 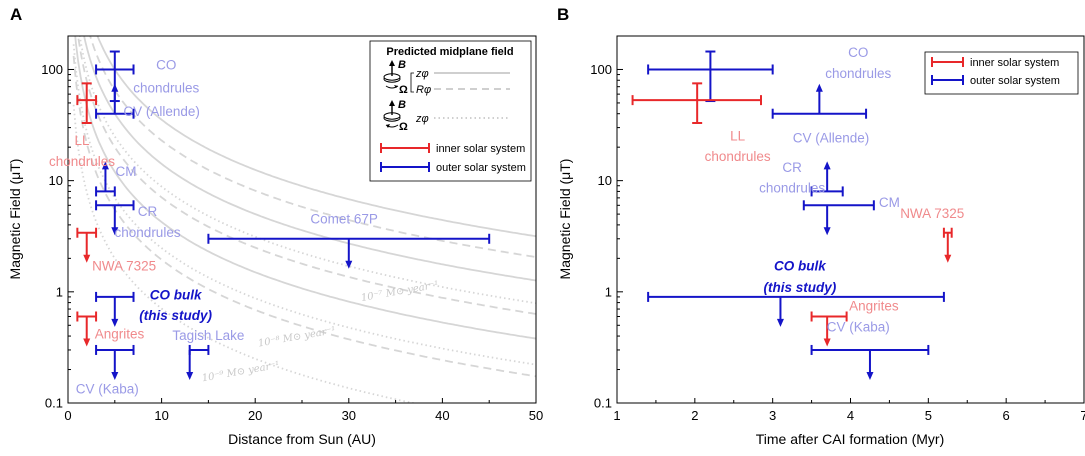 I want to click on x-tick-label-b: 5, so click(x=928, y=415).